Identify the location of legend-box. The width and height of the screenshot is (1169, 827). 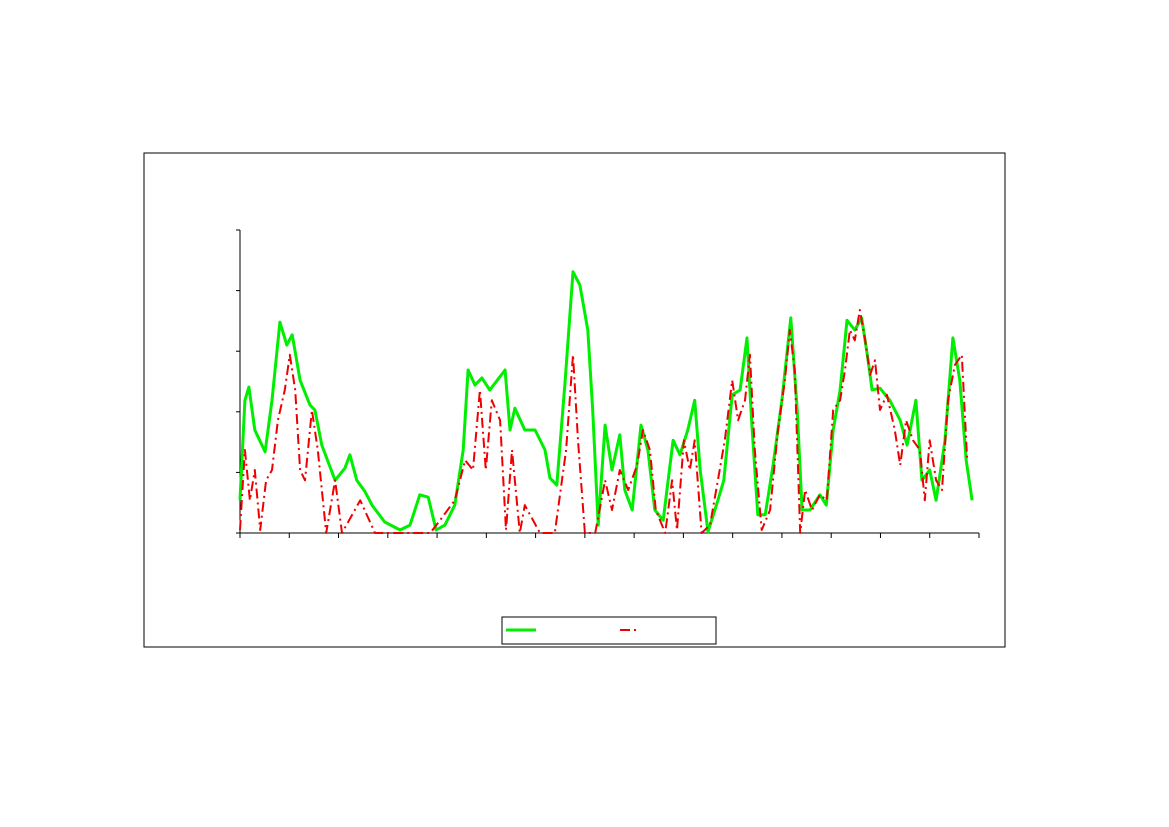
(609, 630).